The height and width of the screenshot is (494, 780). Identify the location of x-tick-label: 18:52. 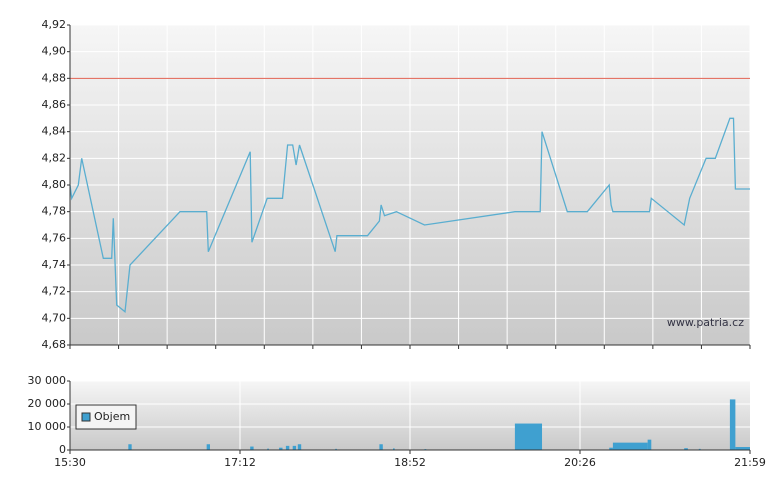
(410, 462).